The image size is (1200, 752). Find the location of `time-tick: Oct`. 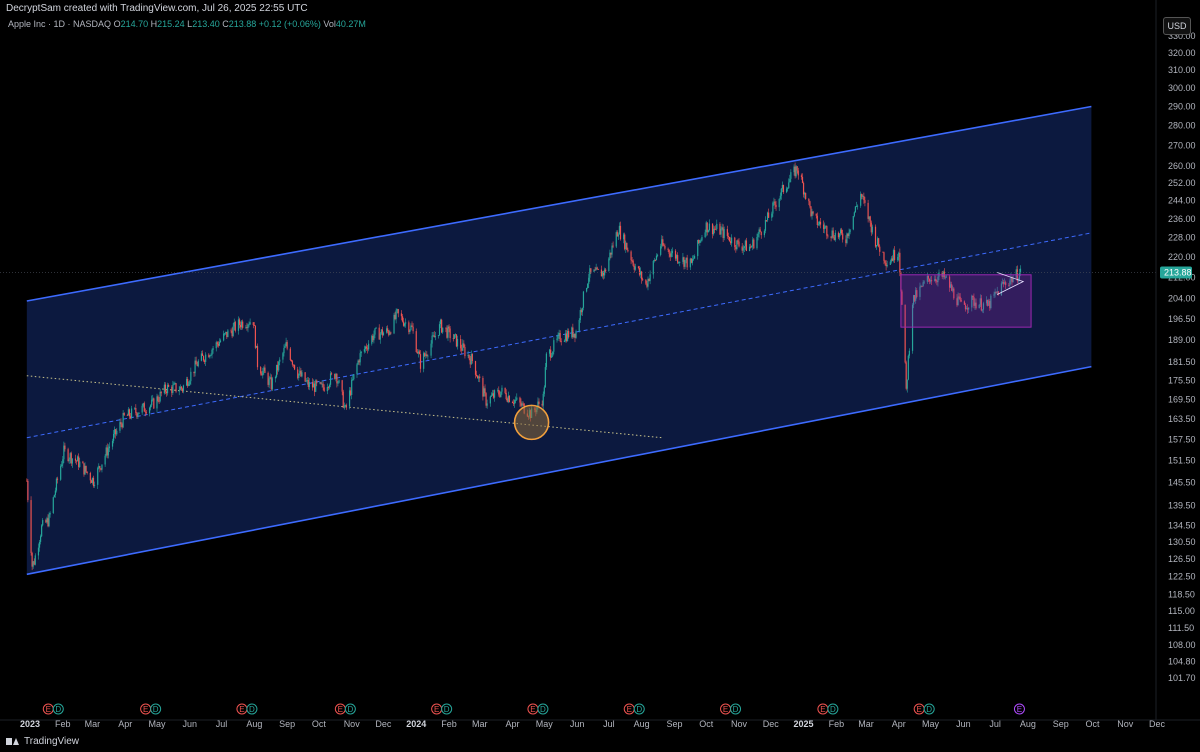

time-tick: Oct is located at coordinates (706, 724).